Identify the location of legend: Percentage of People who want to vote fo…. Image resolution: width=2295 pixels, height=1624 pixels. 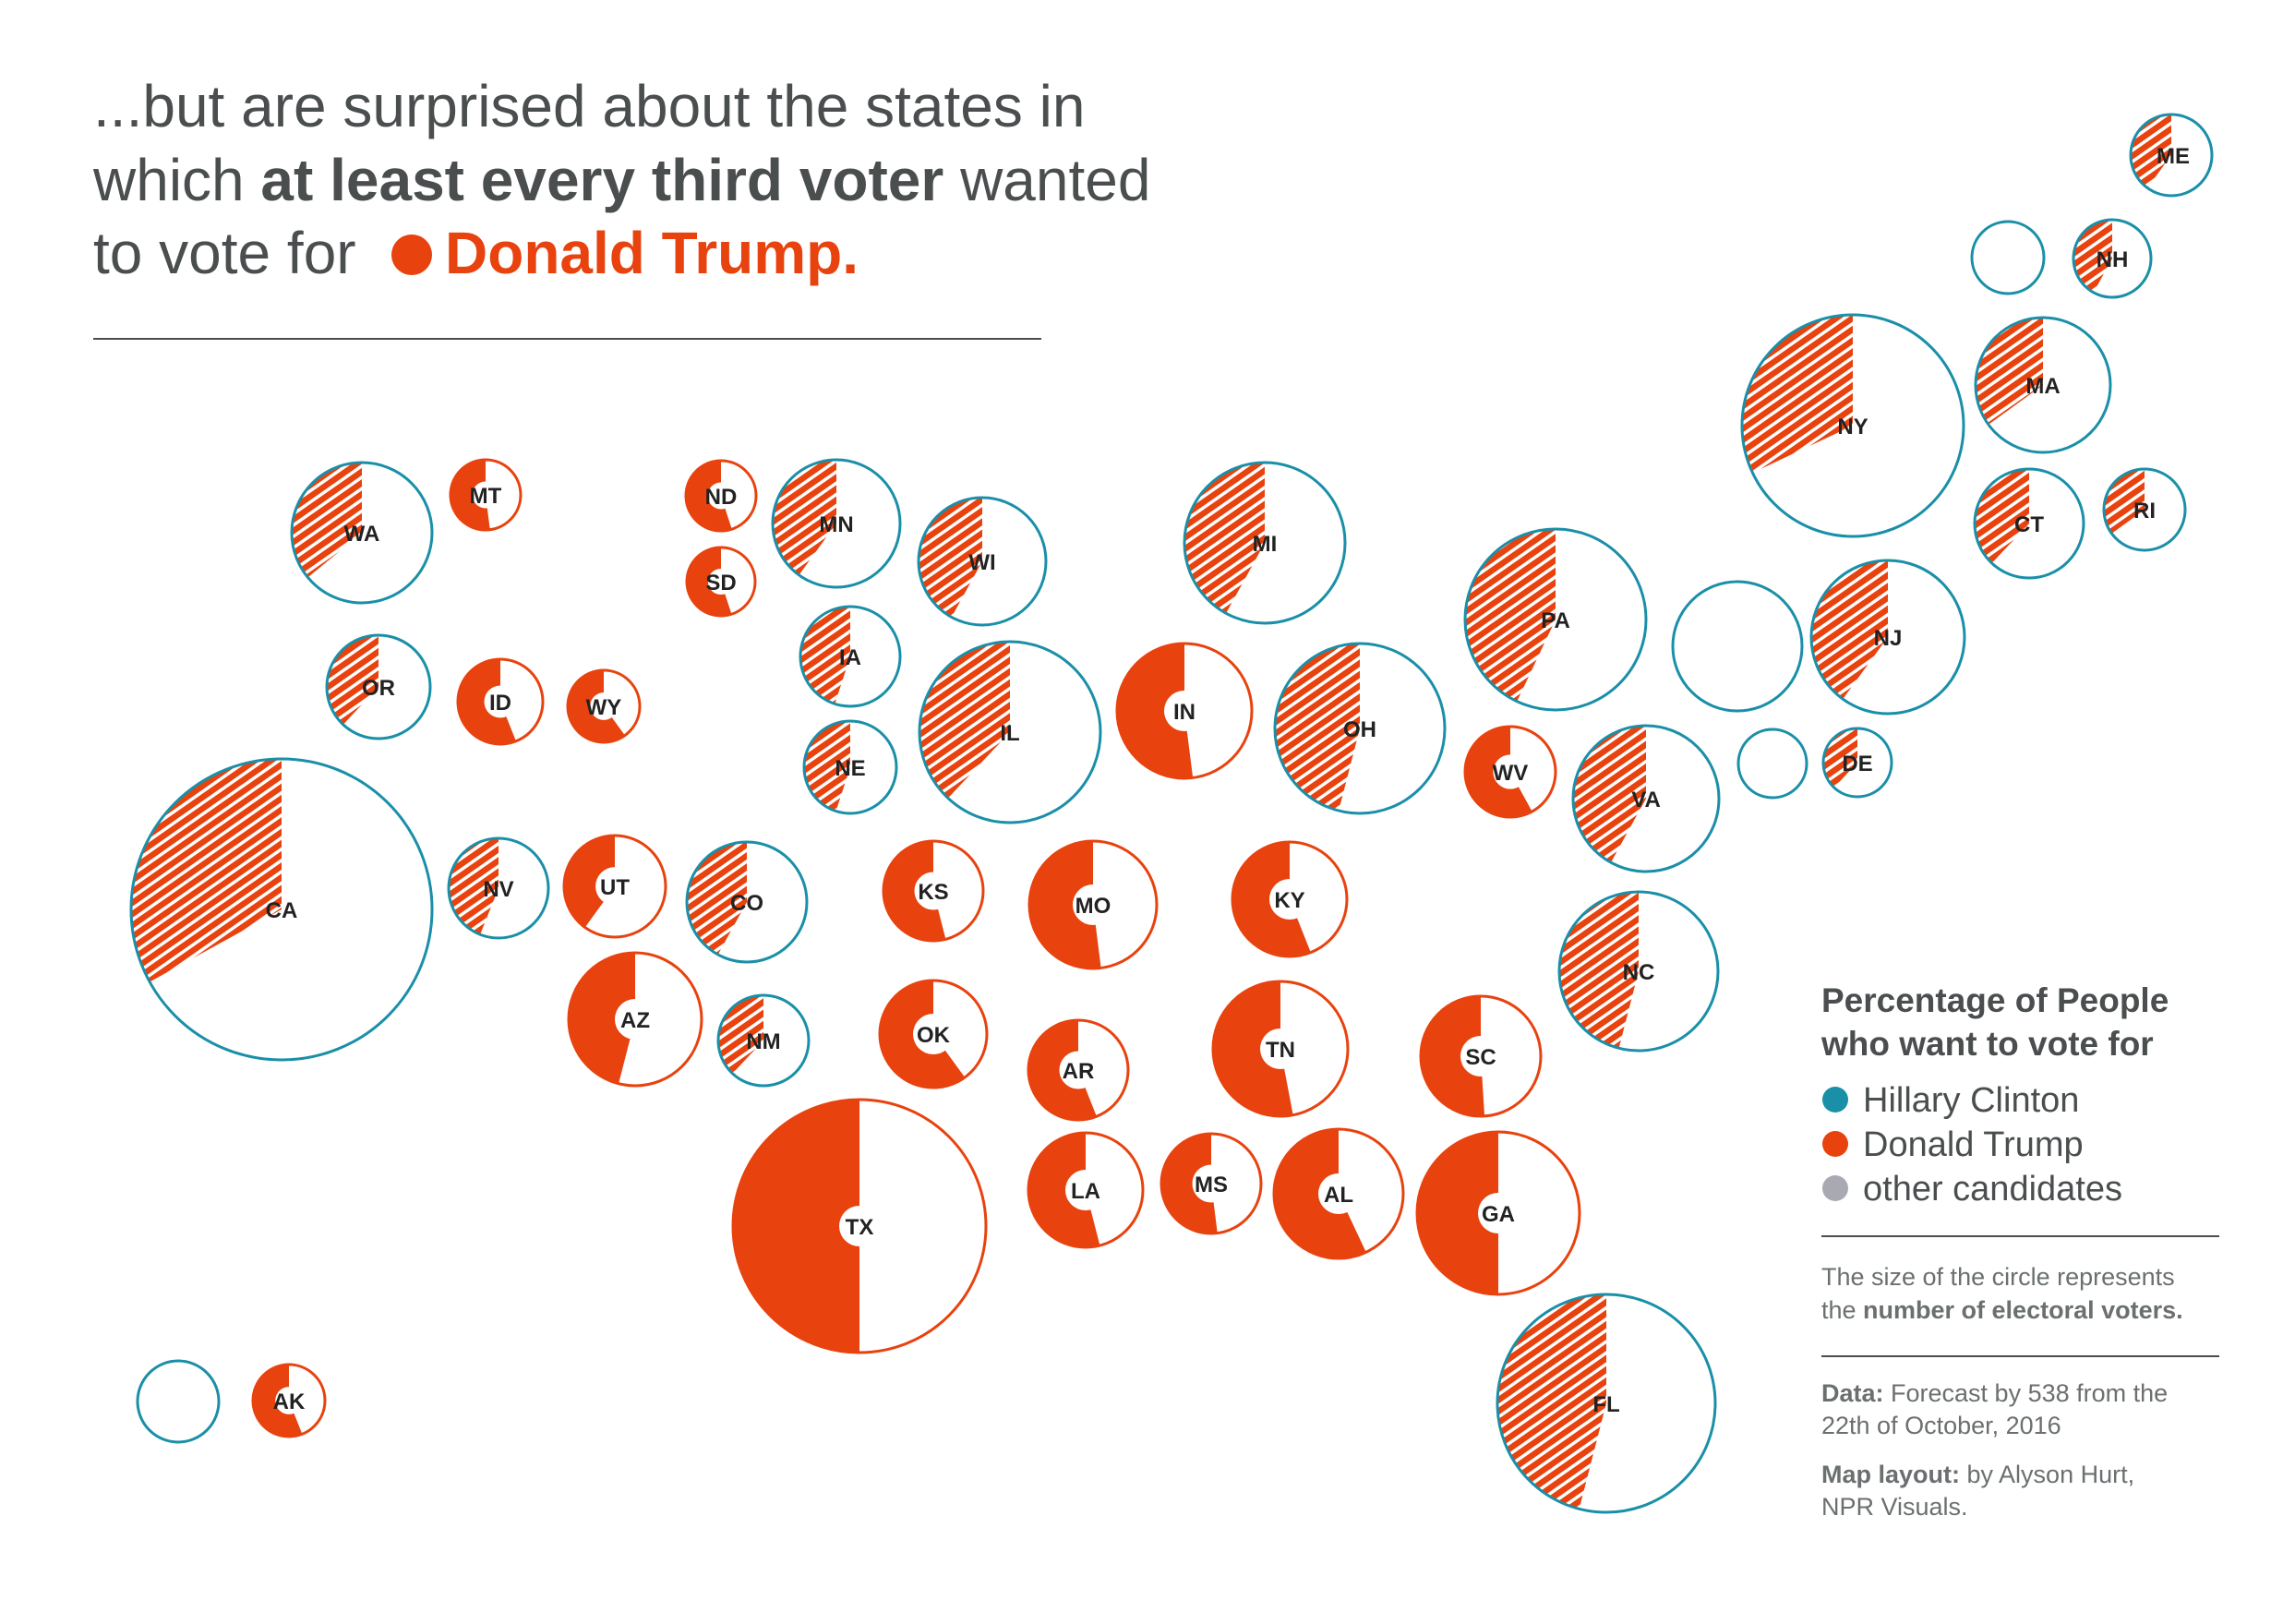
(2020, 1251).